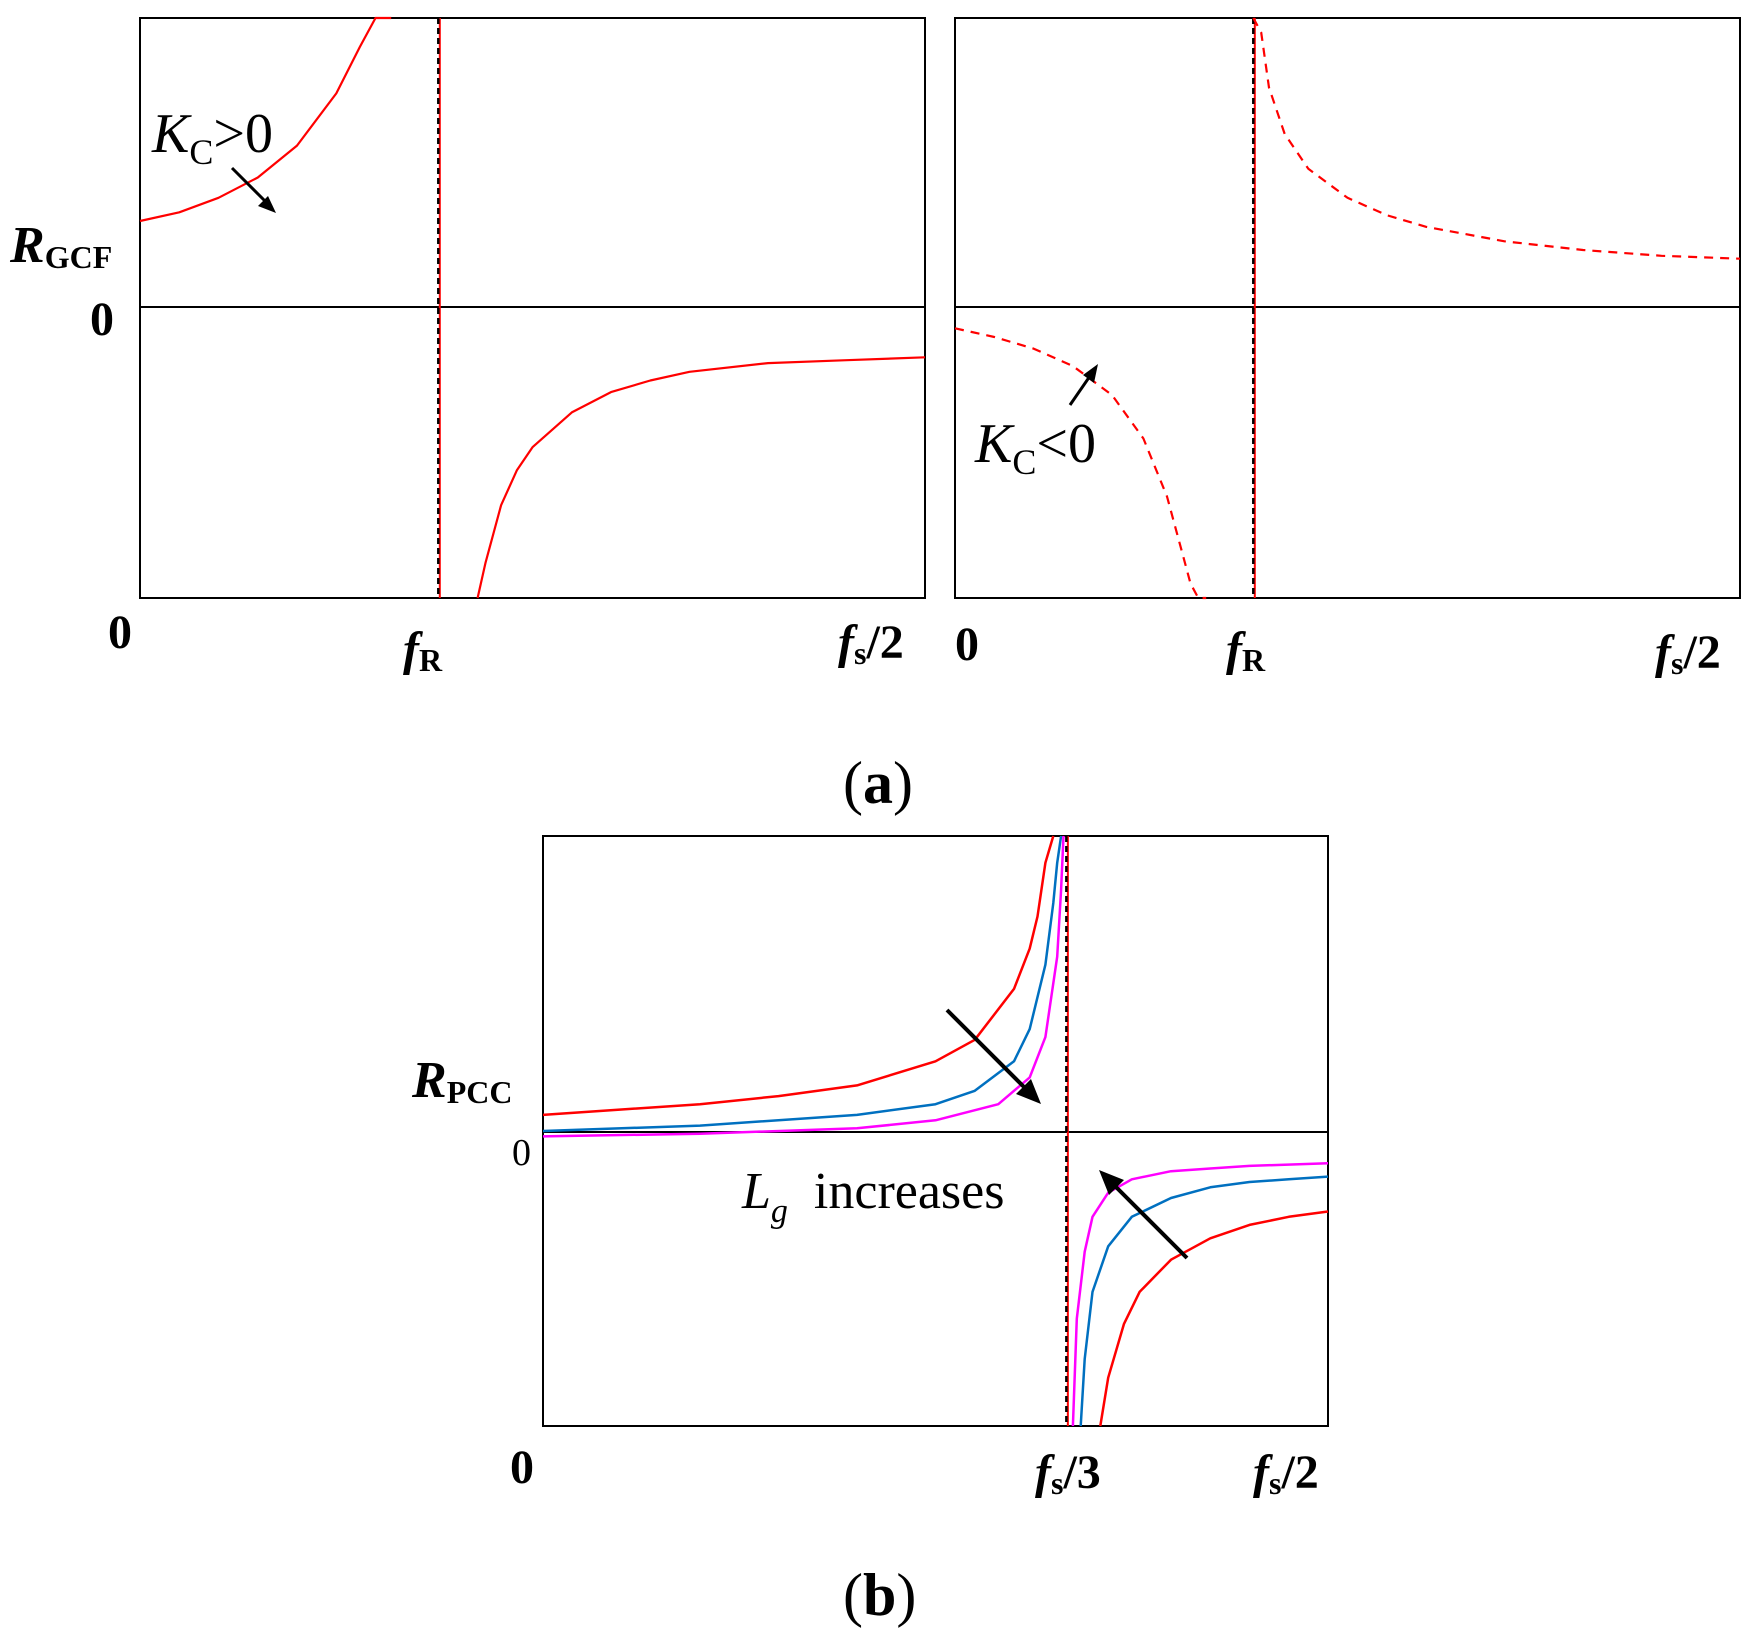  I want to click on panel-a-right-xtick-fs2: fs/2, so click(1688, 653).